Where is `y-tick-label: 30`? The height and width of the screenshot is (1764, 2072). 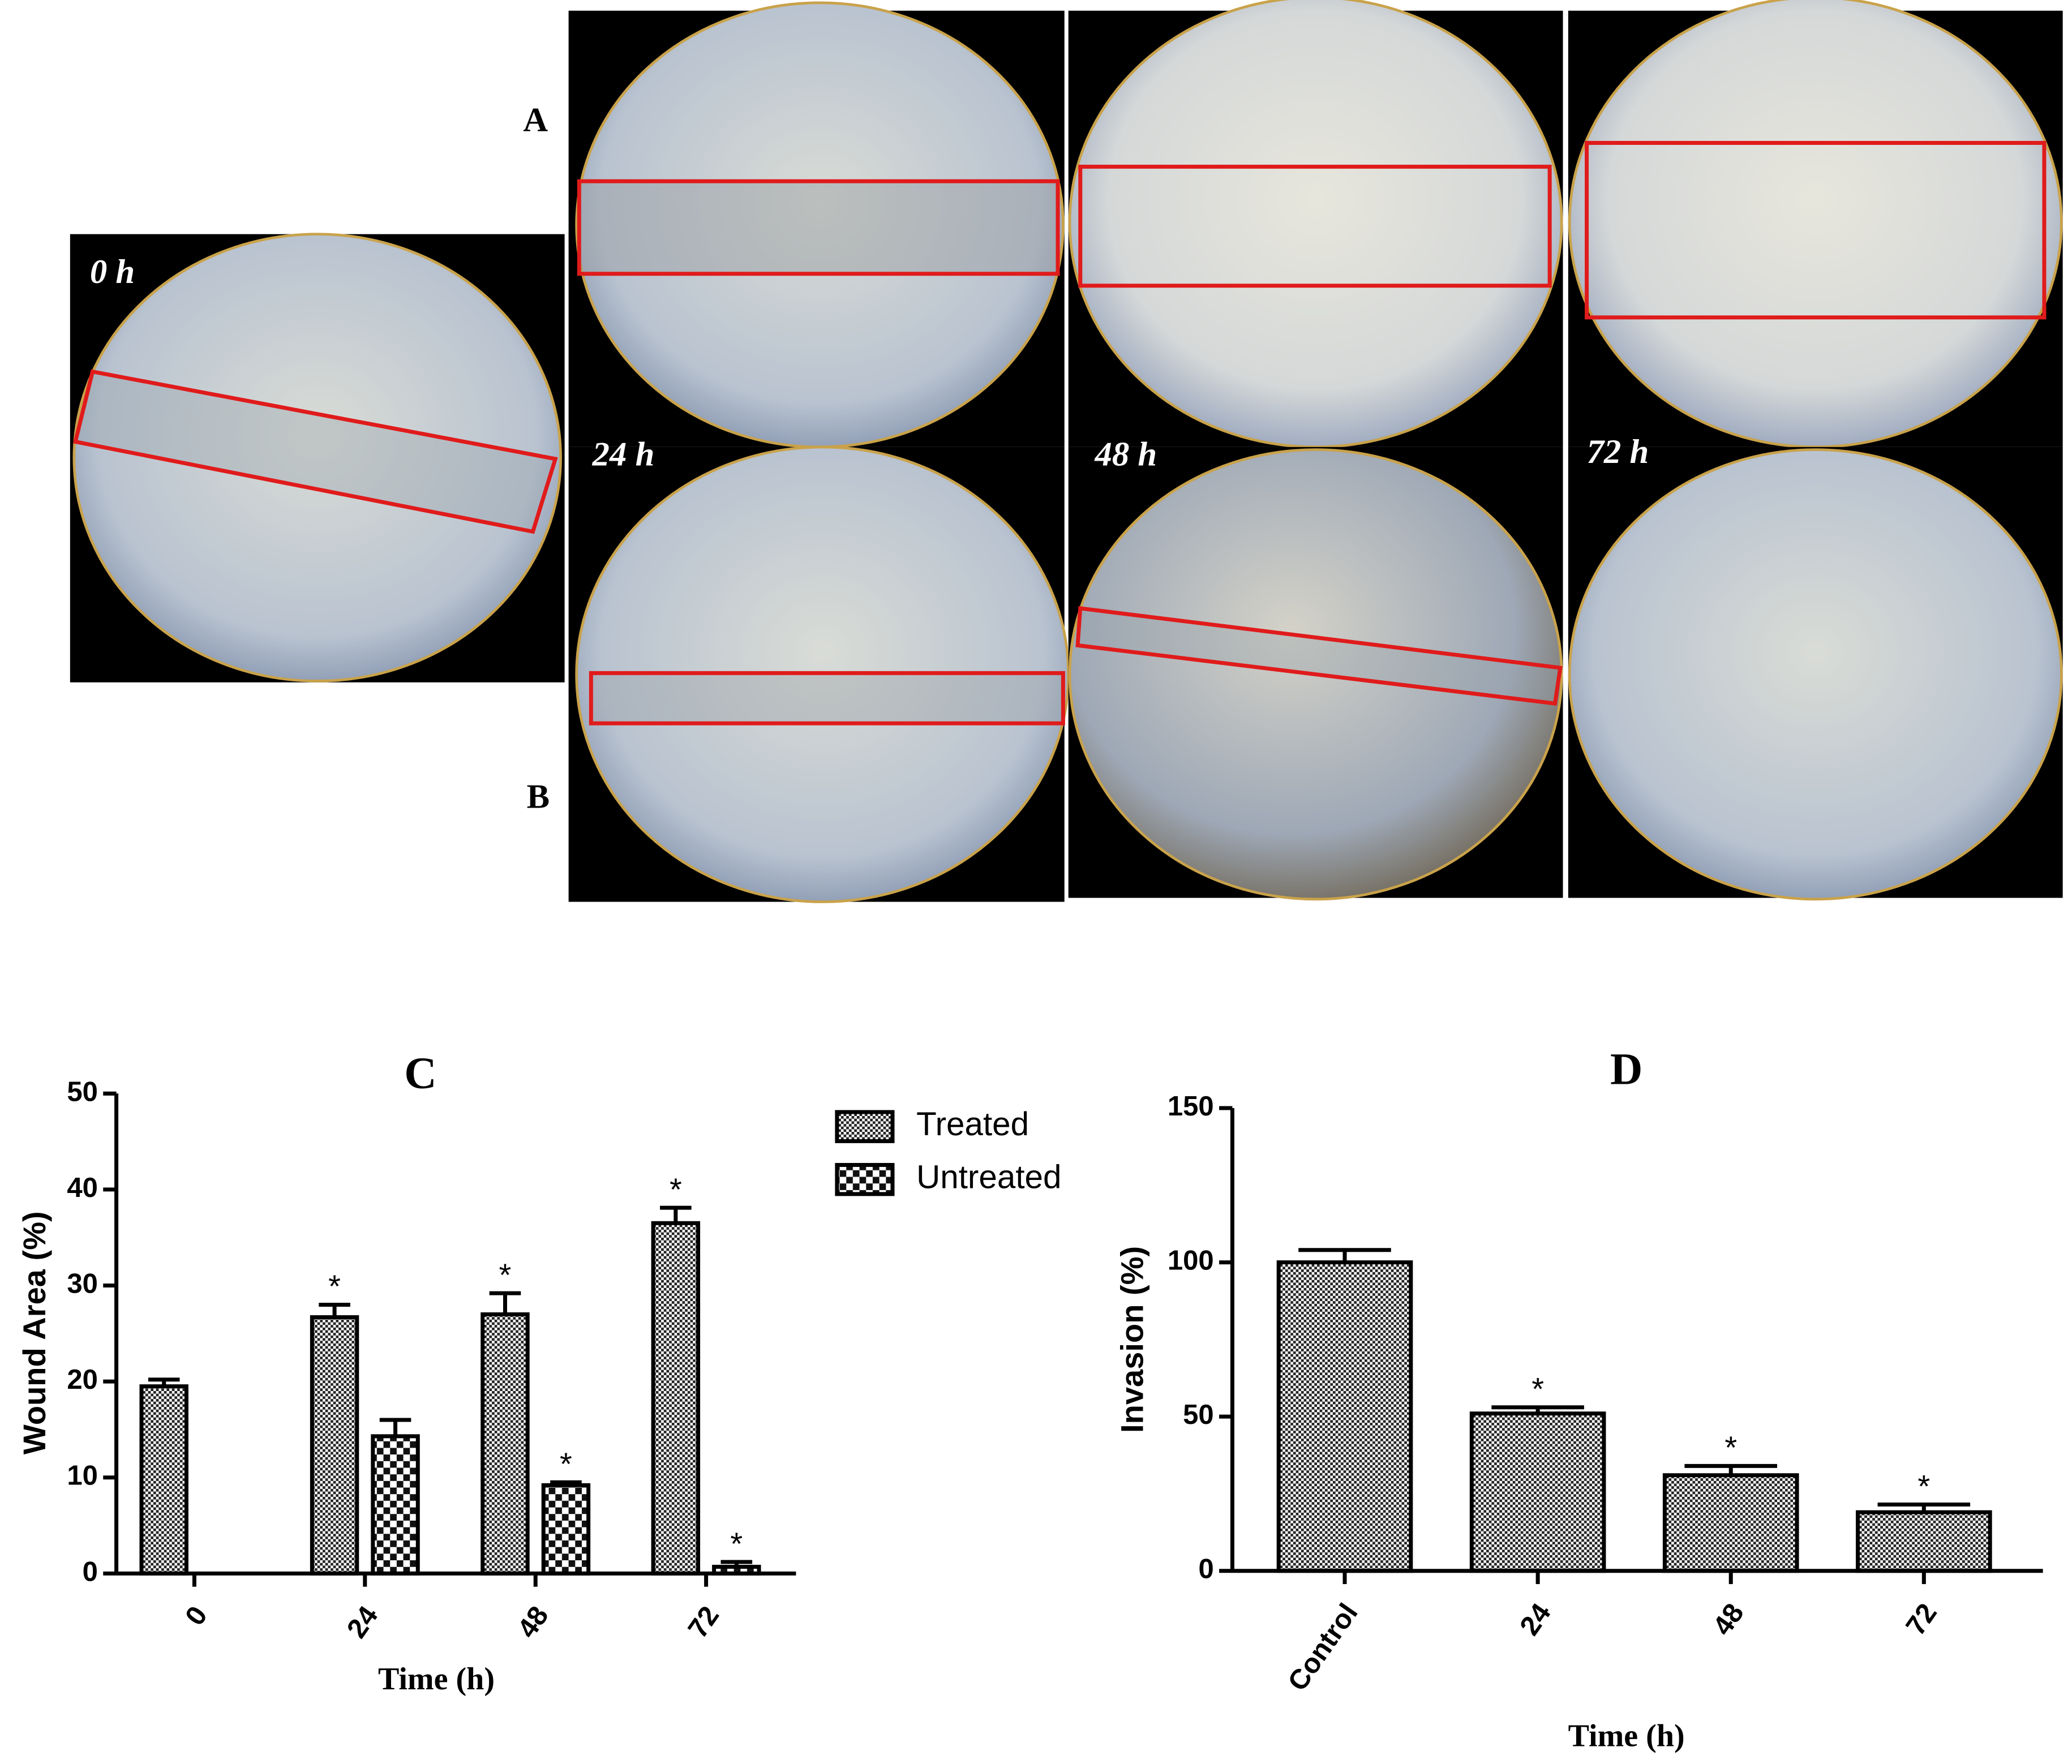
y-tick-label: 30 is located at coordinates (82, 1284).